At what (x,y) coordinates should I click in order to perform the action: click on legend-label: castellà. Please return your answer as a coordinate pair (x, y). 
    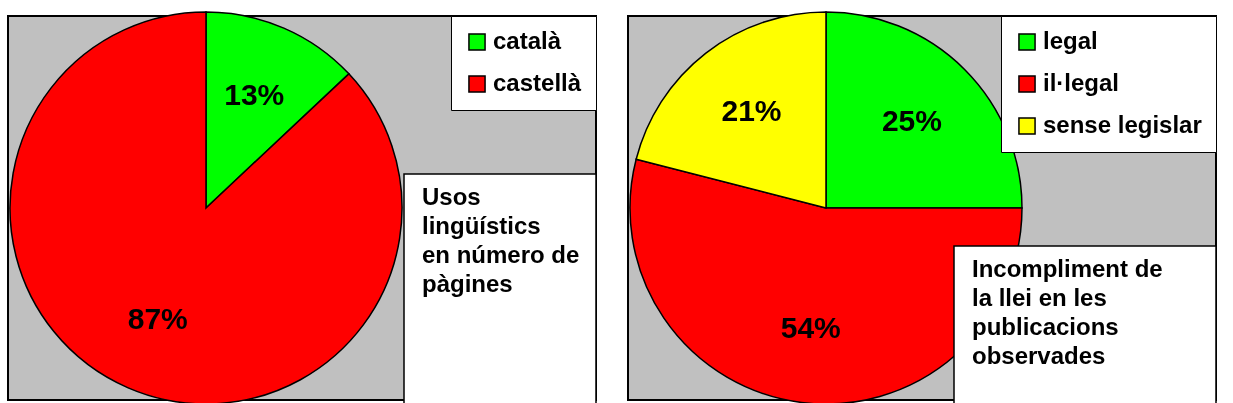
    Looking at the image, I should click on (537, 82).